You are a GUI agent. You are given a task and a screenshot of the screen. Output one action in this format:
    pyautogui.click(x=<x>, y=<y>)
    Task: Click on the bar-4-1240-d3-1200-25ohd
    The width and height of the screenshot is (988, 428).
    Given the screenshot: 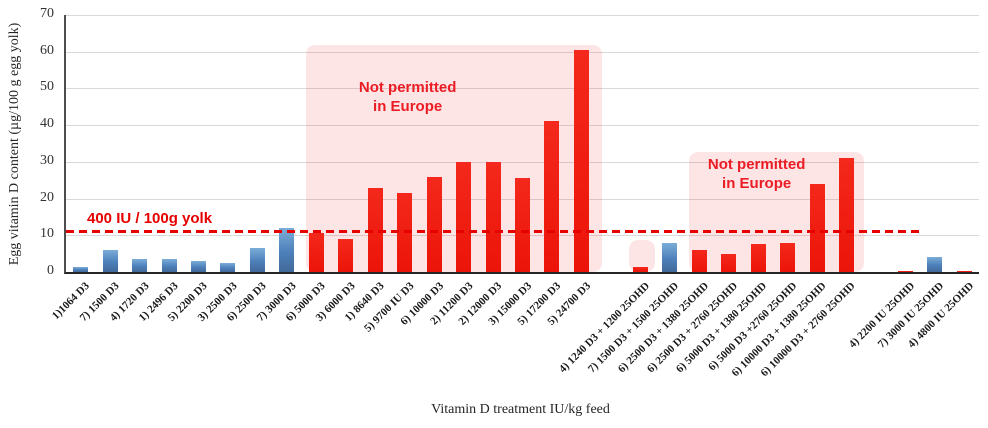 What is the action you would take?
    pyautogui.click(x=640, y=269)
    